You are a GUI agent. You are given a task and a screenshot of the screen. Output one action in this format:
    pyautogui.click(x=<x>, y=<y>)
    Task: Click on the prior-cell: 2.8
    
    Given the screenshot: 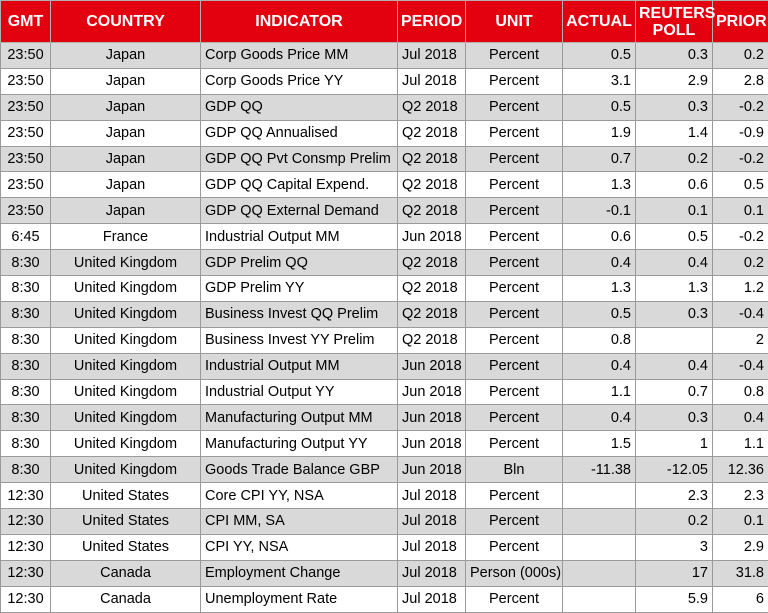 What is the action you would take?
    pyautogui.click(x=740, y=81)
    